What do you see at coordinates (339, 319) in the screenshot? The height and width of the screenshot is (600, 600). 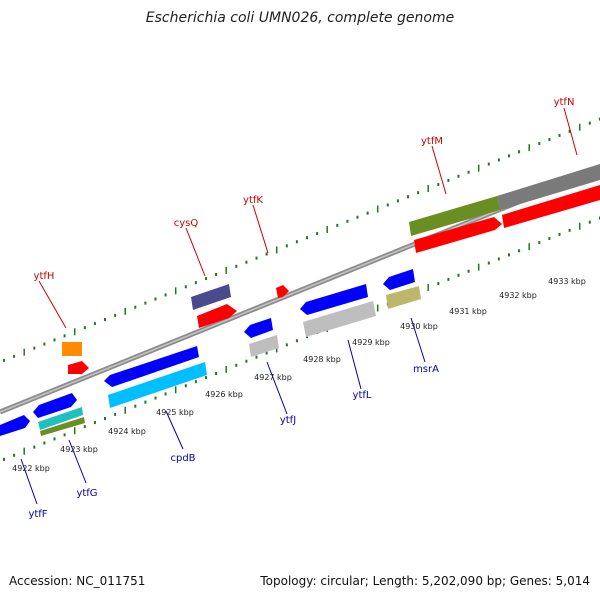 I see `gene-ytfL-cds-glyph` at bounding box center [339, 319].